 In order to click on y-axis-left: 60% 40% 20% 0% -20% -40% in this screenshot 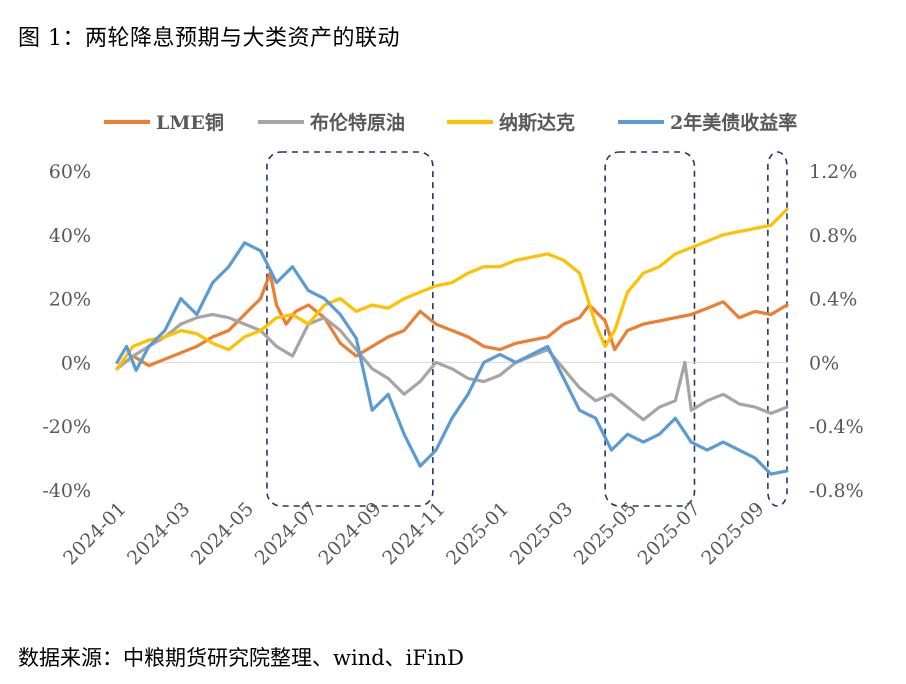, I will do `click(66, 331)`.